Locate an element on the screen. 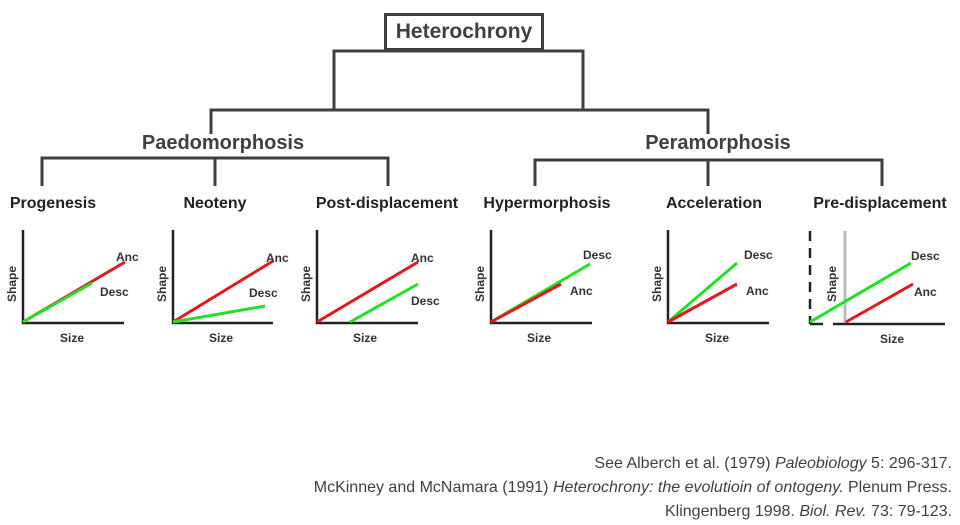 The image size is (960, 525). root-connector is located at coordinates (458, 79).